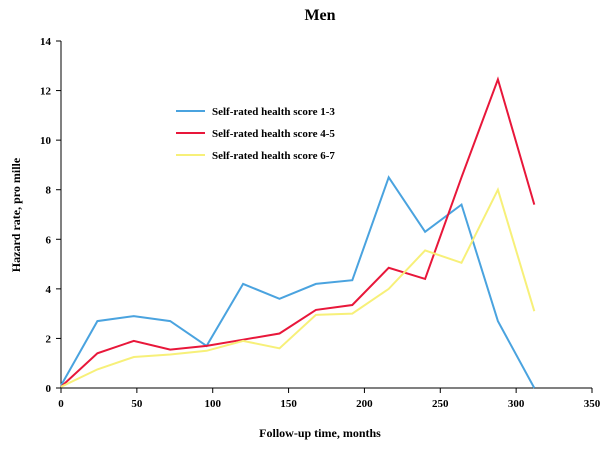 Image resolution: width=600 pixels, height=451 pixels. What do you see at coordinates (364, 404) in the screenshot?
I see `x-tick-label: 200` at bounding box center [364, 404].